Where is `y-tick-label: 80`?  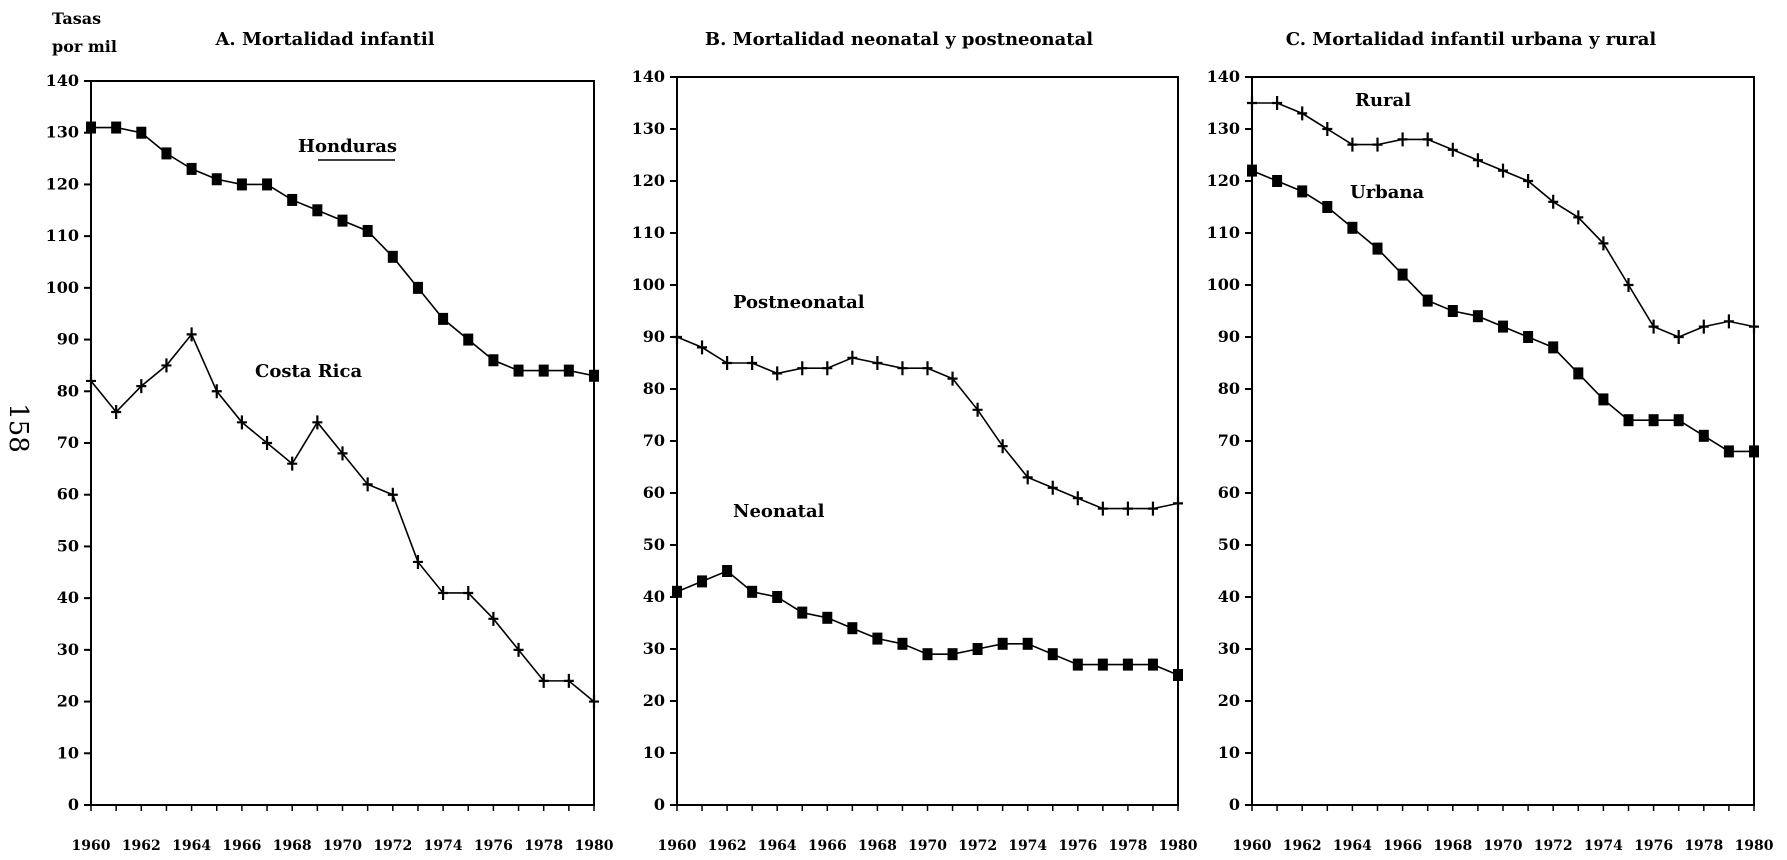
y-tick-label: 80 is located at coordinates (654, 388).